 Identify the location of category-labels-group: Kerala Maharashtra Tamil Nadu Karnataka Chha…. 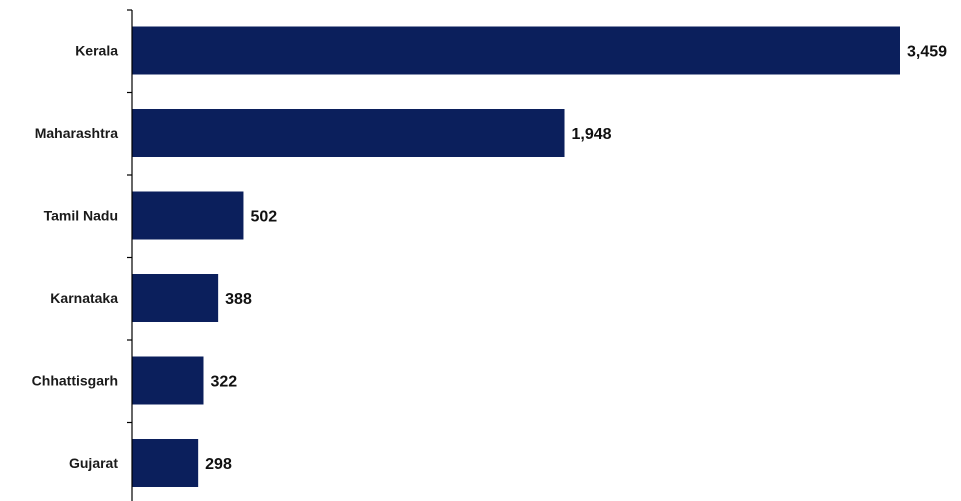
(75, 257).